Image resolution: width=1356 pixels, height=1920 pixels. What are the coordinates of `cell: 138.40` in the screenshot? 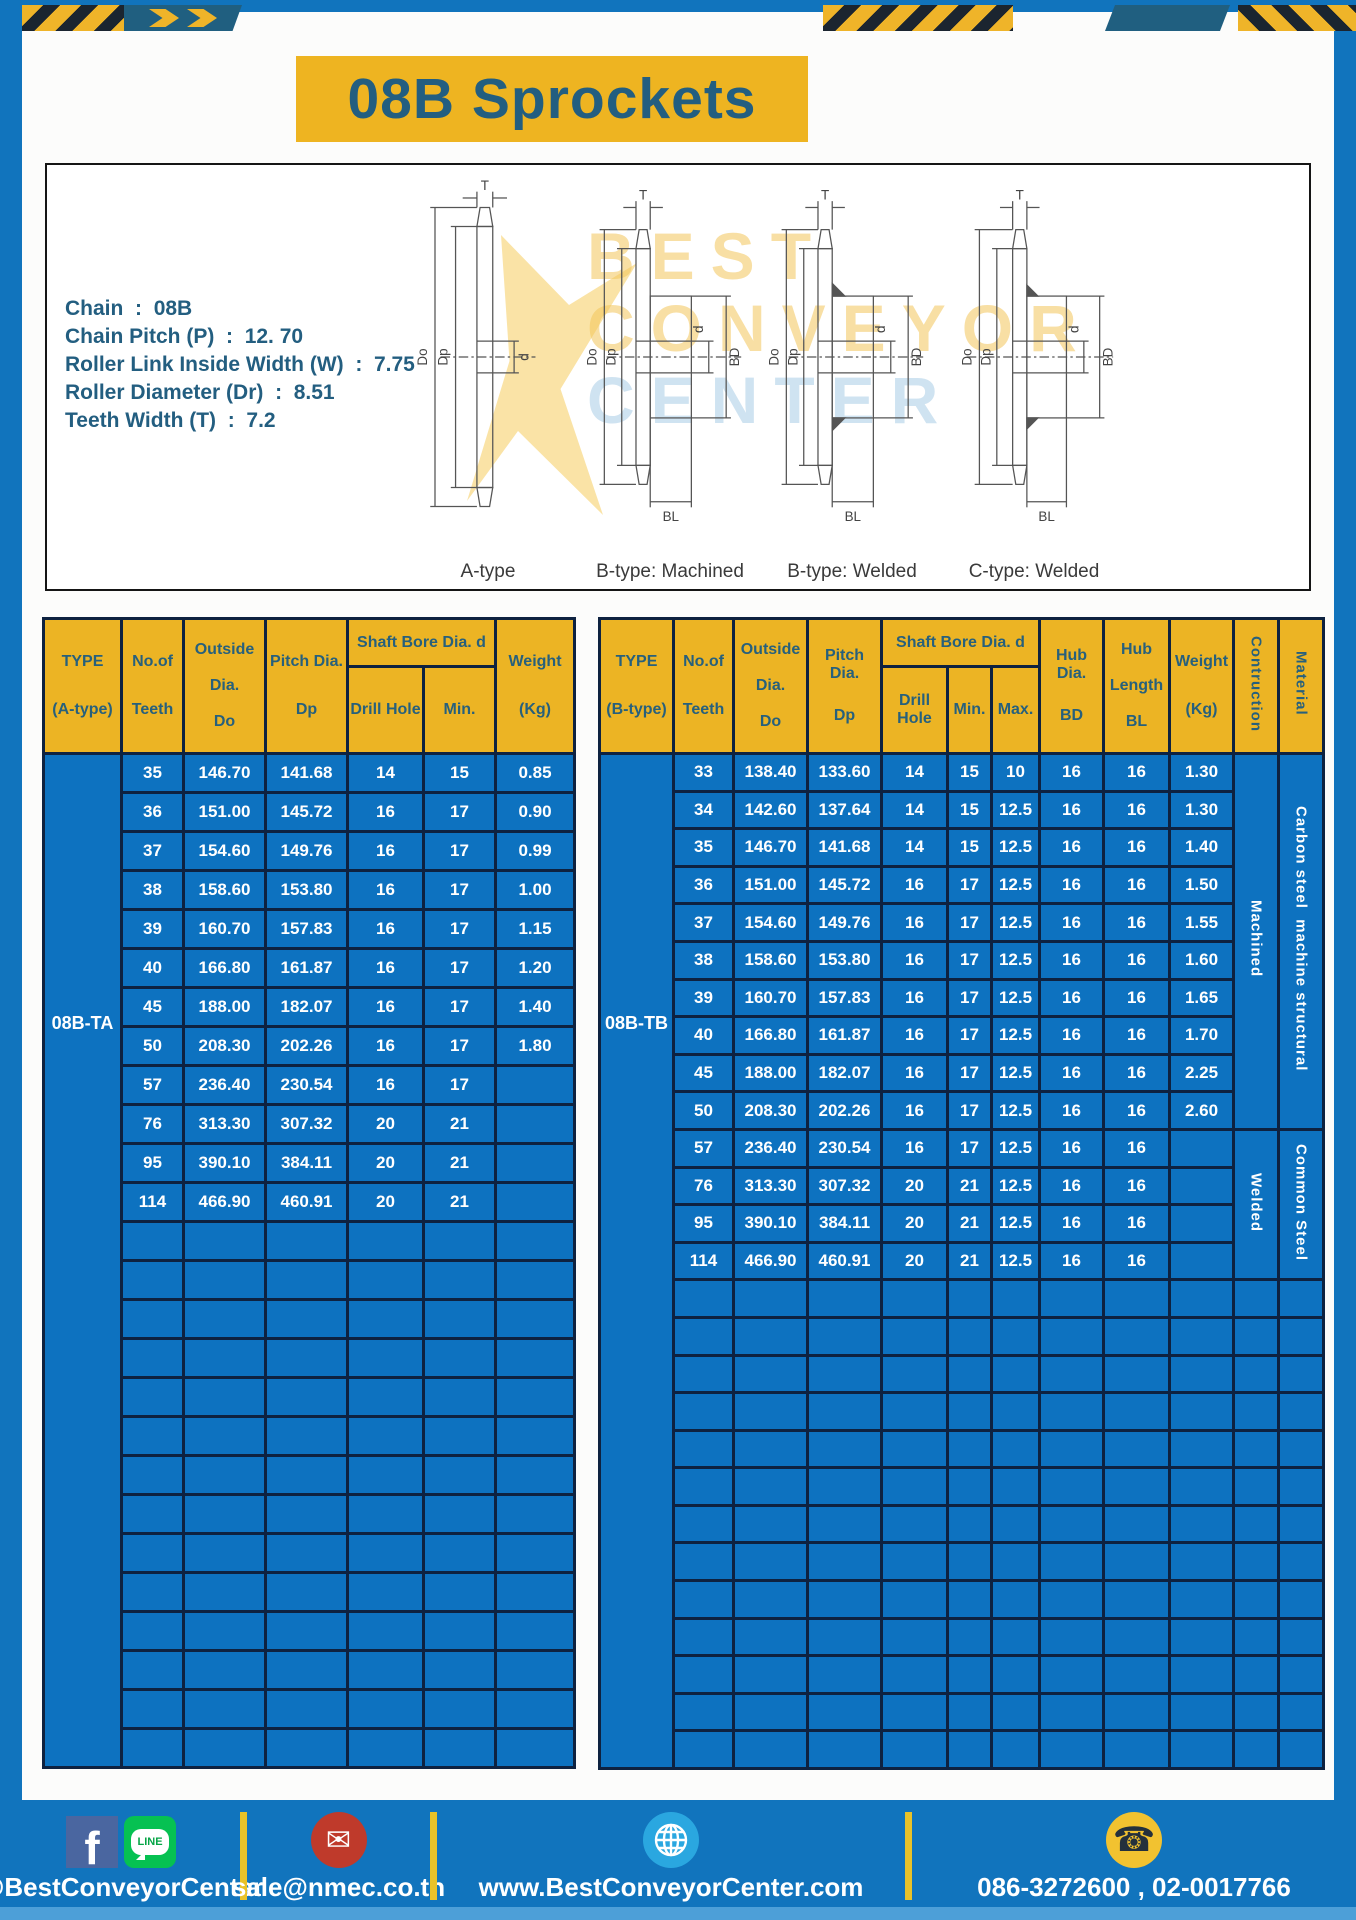 It's located at (770, 772).